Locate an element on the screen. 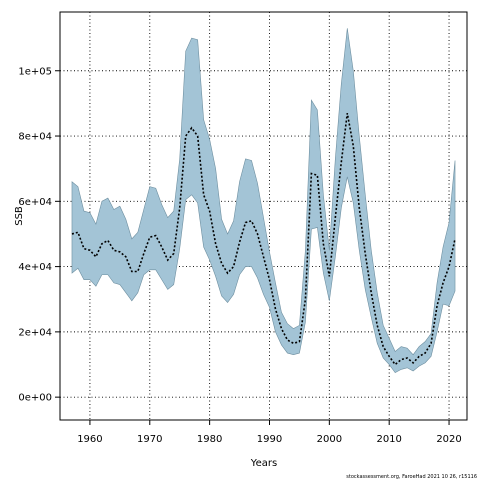 The height and width of the screenshot is (480, 480). y-axis-label: SSB is located at coordinates (19, 216).